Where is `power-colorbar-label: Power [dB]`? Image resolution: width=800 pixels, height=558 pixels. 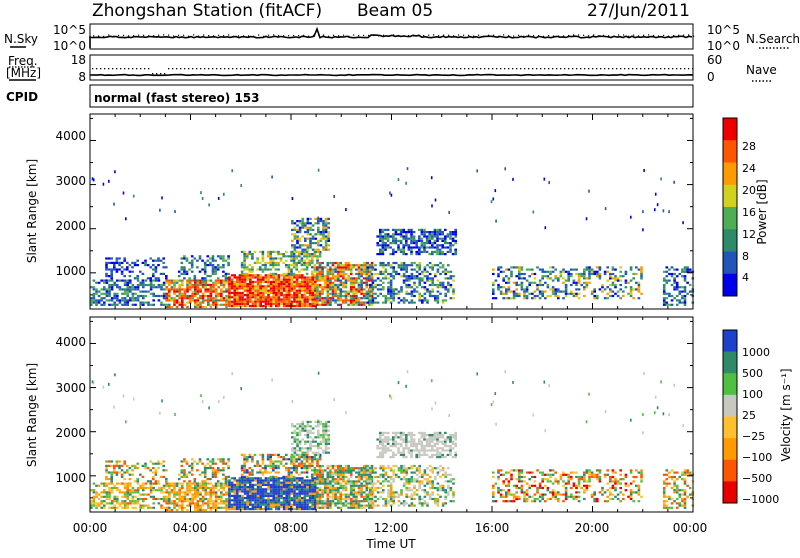 power-colorbar-label: Power [dB] is located at coordinates (762, 211).